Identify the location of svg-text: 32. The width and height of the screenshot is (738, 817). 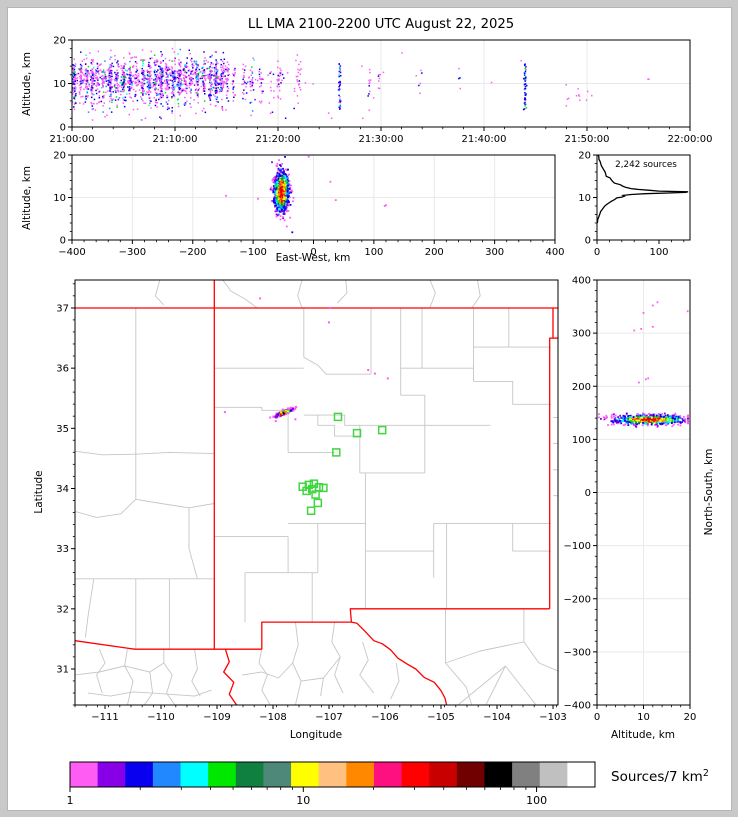
(62, 609).